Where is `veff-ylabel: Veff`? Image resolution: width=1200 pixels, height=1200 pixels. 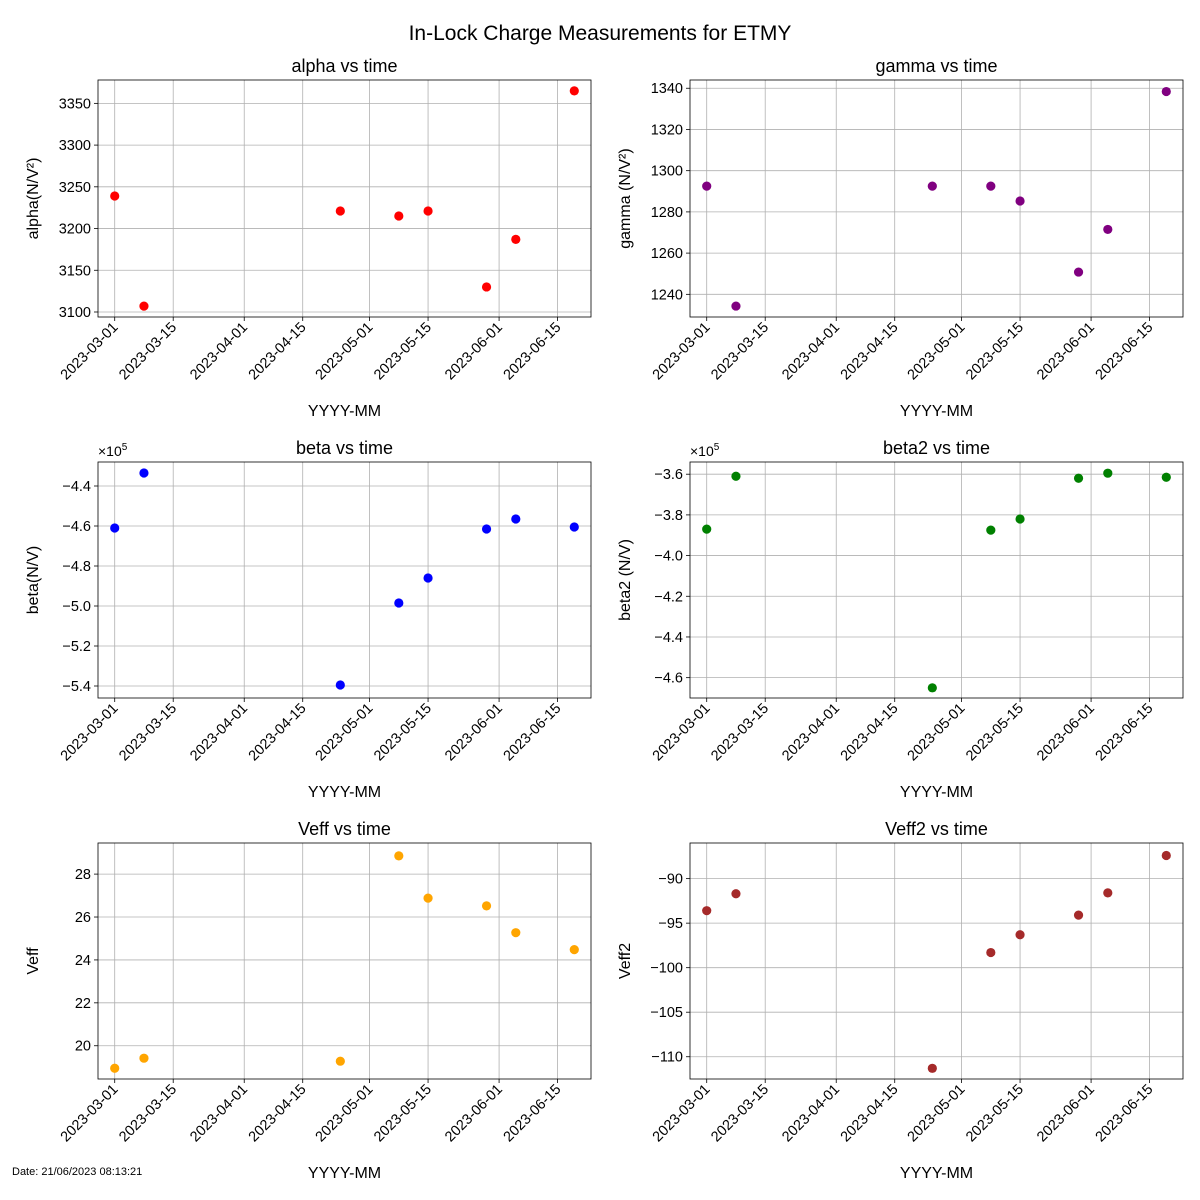
veff-ylabel: Veff is located at coordinates (33, 961).